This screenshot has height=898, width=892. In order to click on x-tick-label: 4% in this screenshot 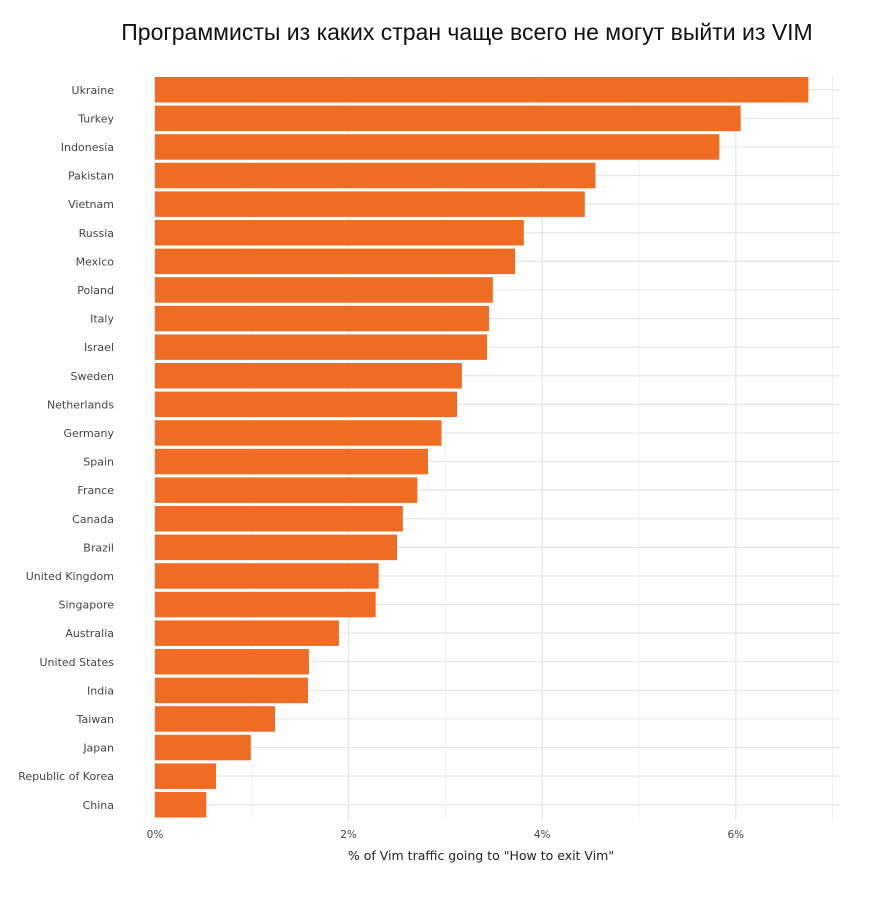, I will do `click(542, 835)`.